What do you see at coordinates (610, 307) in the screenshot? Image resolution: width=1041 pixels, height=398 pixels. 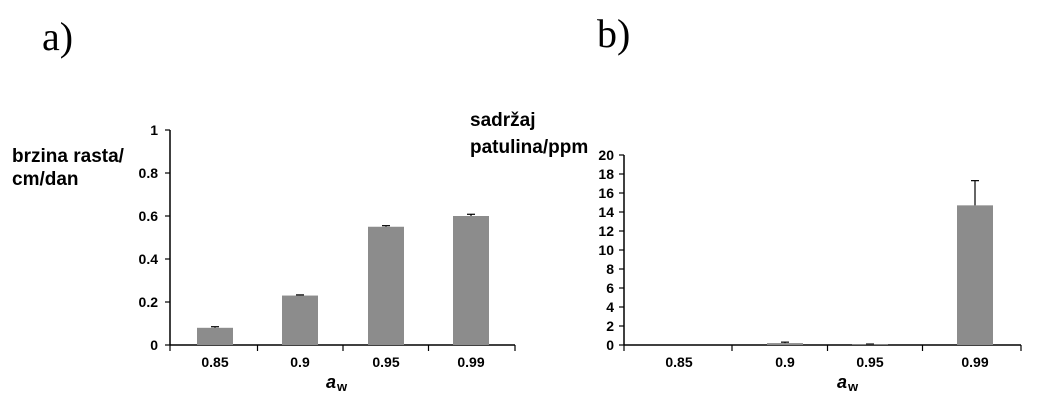 I see `y-tick-label: 4` at bounding box center [610, 307].